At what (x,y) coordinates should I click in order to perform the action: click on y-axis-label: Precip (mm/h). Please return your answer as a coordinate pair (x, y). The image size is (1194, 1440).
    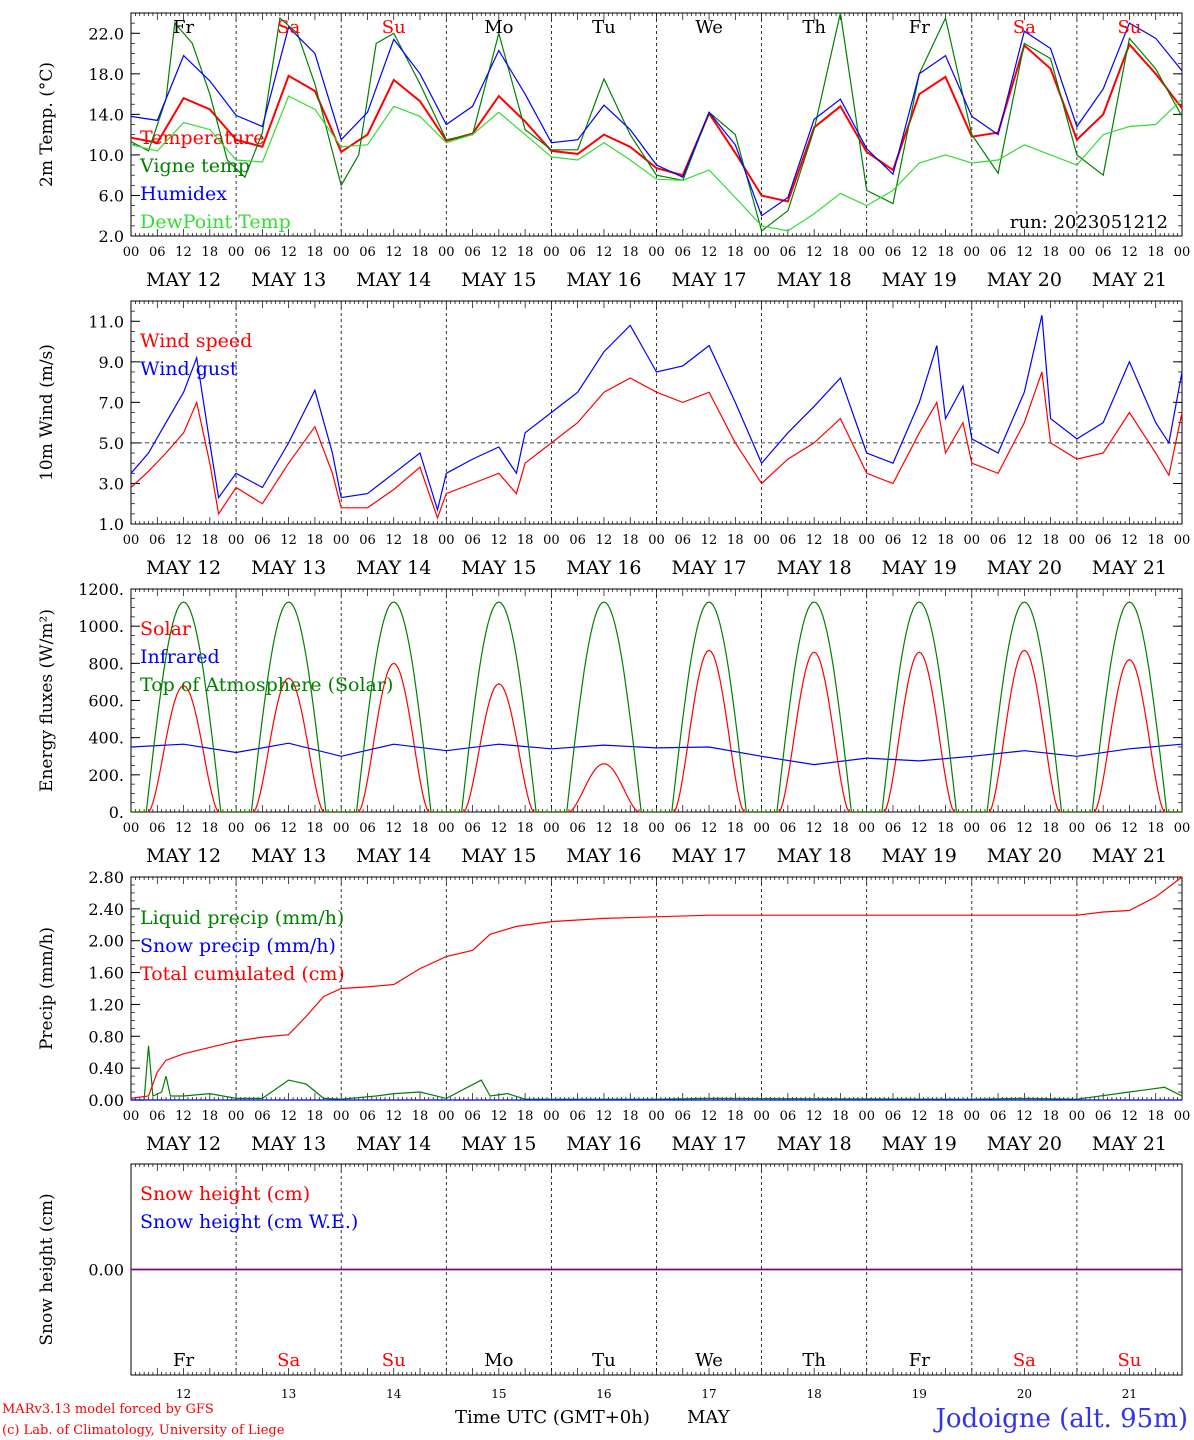
    Looking at the image, I should click on (47, 988).